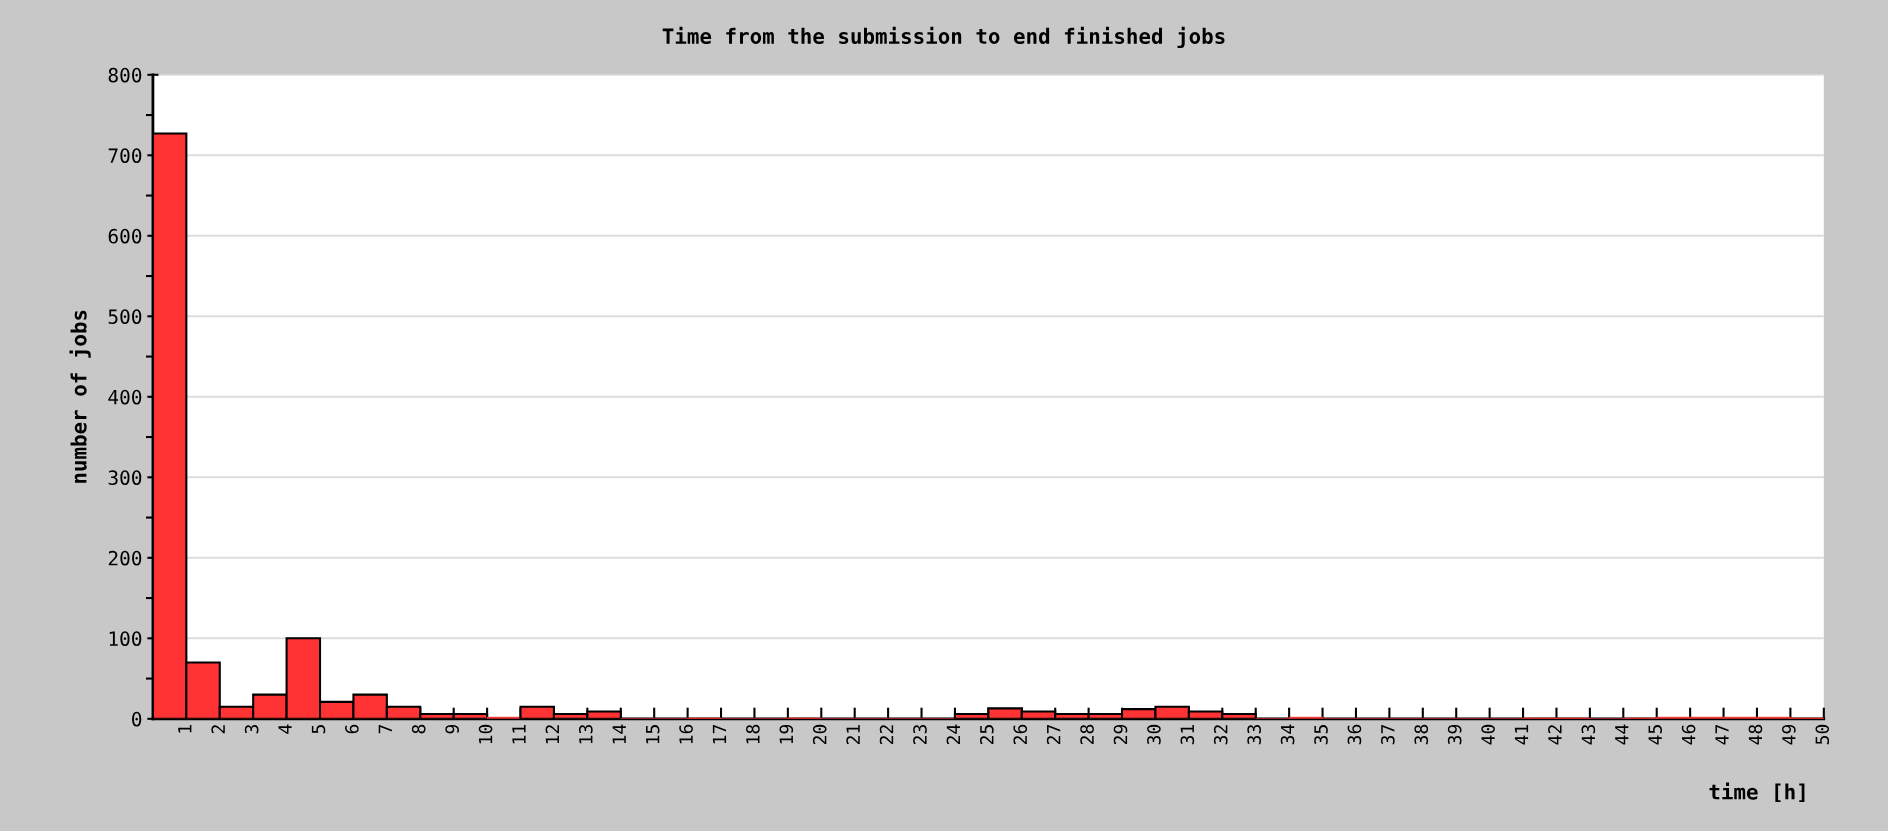  I want to click on x-tick-label: 30, so click(1154, 734).